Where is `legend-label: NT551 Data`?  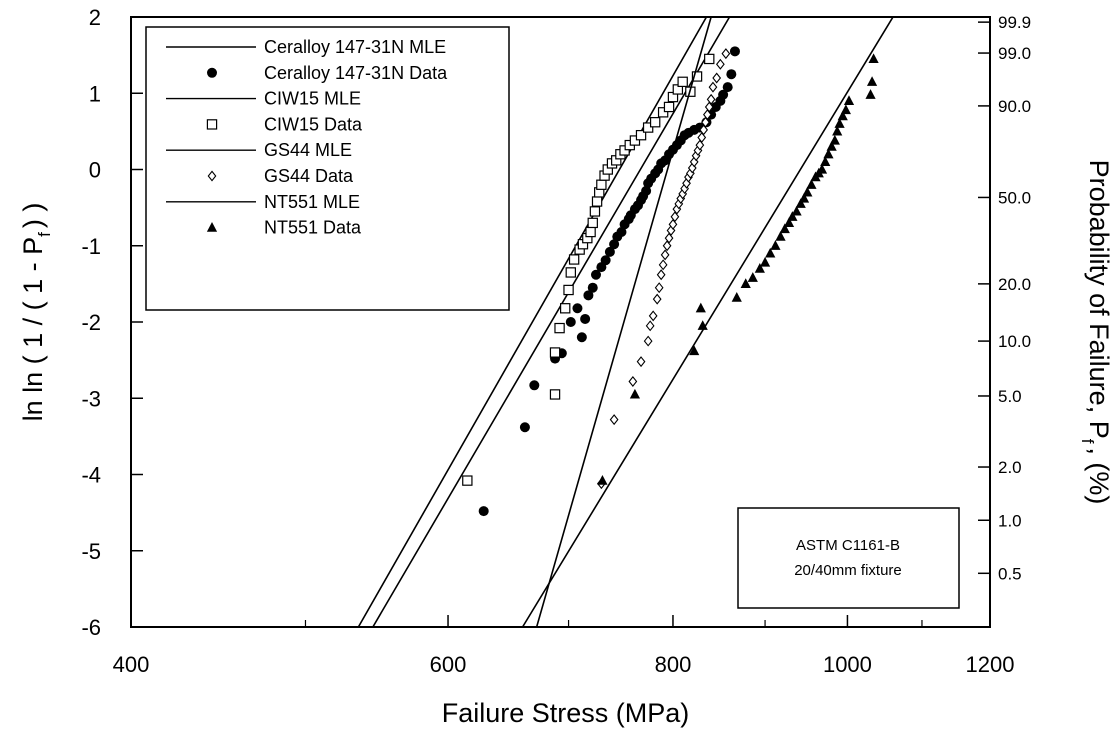
legend-label: NT551 Data is located at coordinates (313, 228).